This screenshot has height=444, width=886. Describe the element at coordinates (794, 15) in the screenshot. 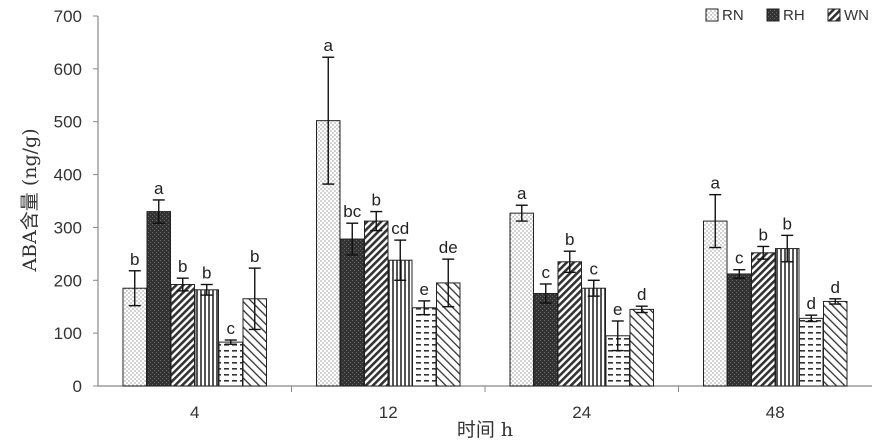

I see `legend-label: RH` at that location.